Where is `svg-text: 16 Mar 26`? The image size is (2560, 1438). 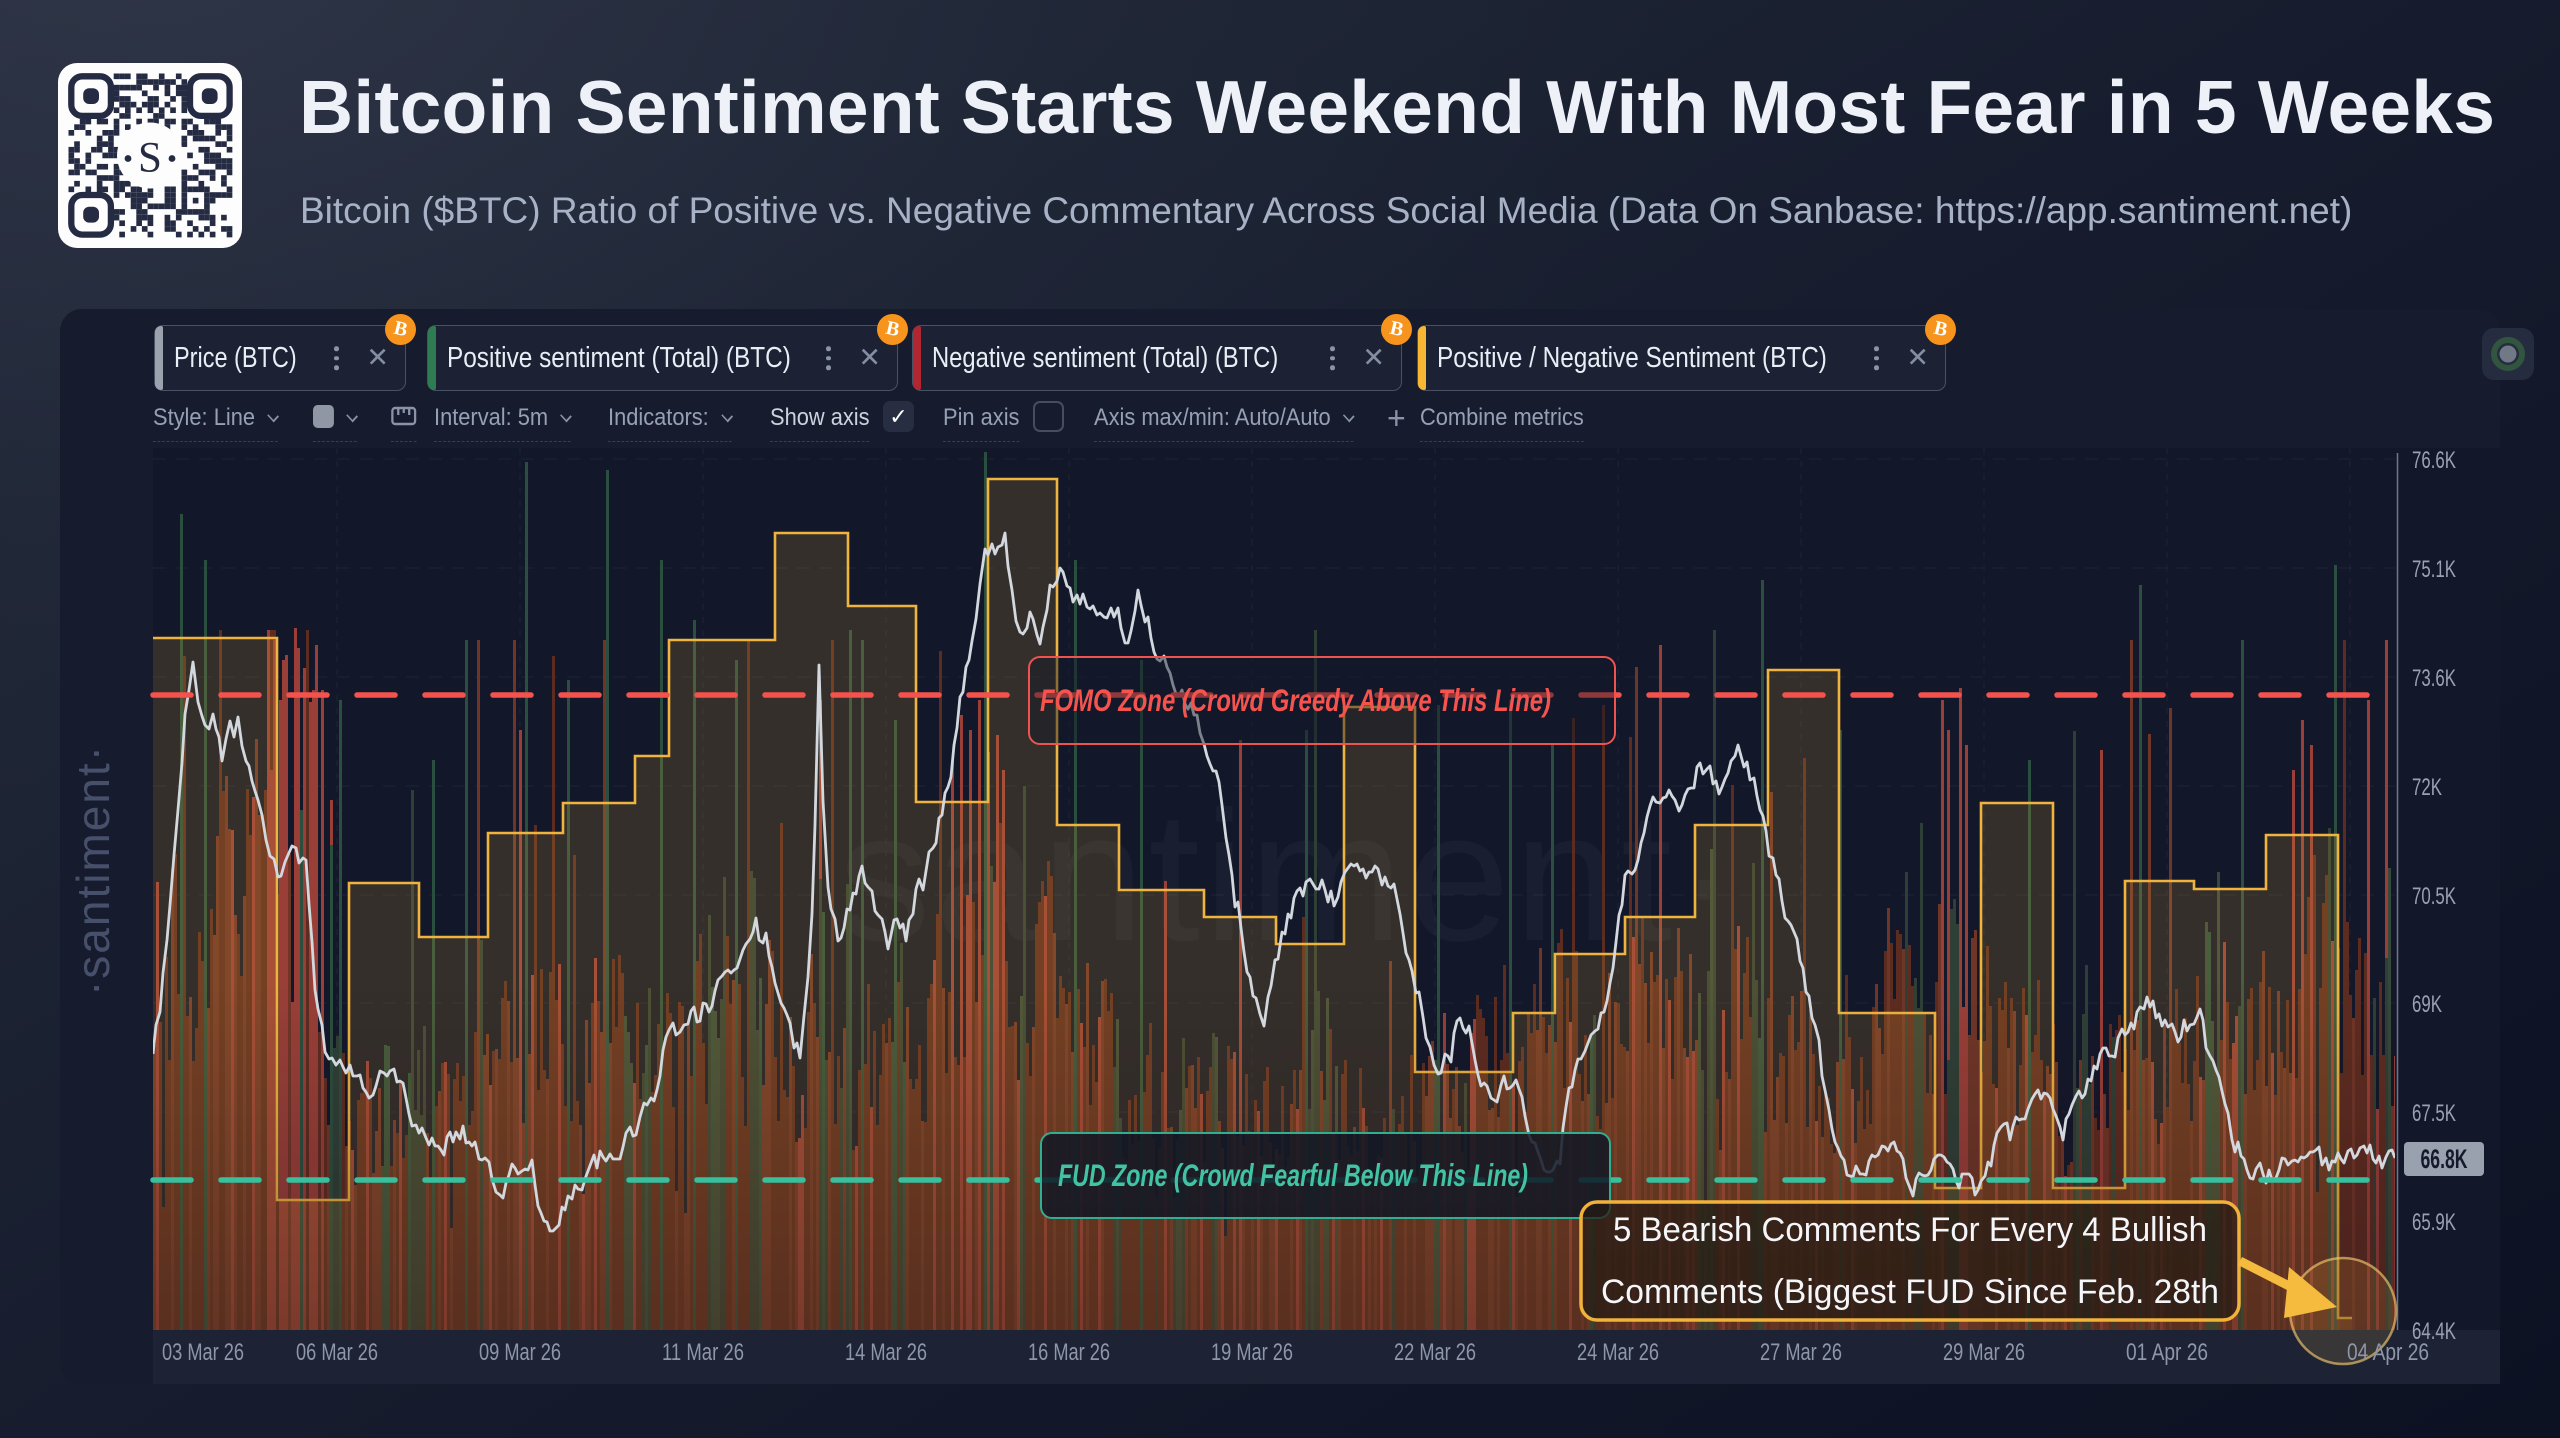 svg-text: 16 Mar 26 is located at coordinates (1069, 1352).